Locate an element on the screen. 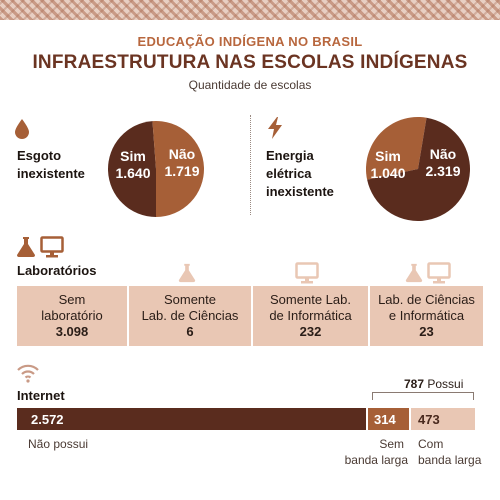 This screenshot has width=500, height=500. lab-cell-somente-ciencias: Somente Lab. de Ciências 6 is located at coordinates (190, 316).